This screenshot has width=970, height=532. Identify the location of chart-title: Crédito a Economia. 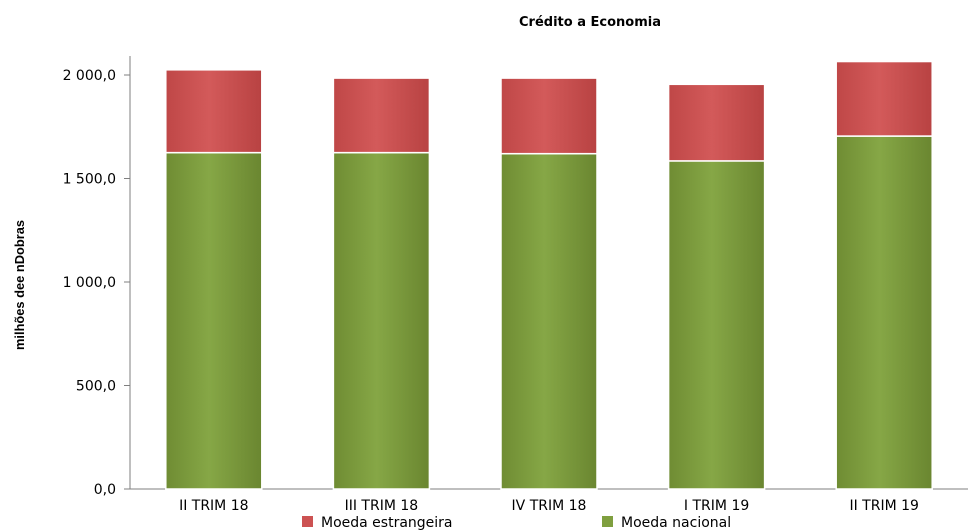
(590, 22).